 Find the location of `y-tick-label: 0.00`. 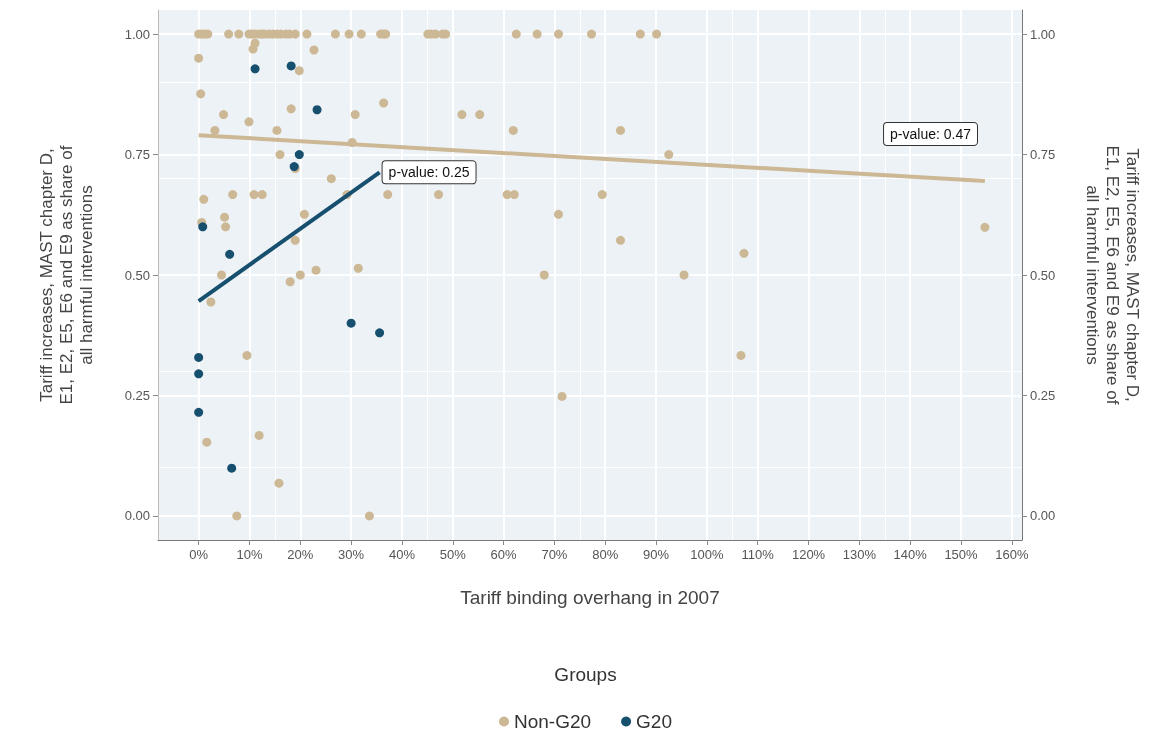

y-tick-label: 0.00 is located at coordinates (137, 516).